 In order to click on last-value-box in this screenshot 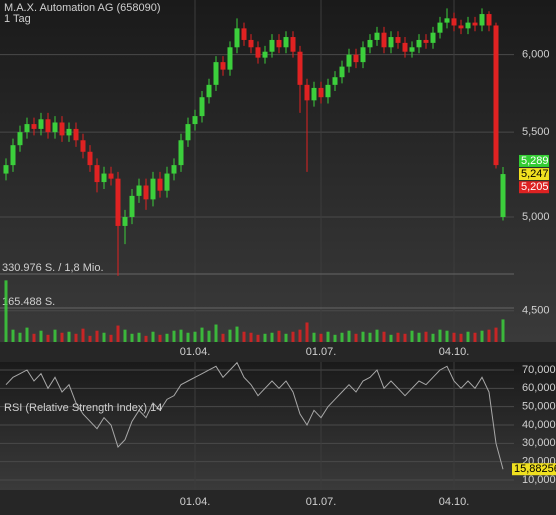, I will do `click(534, 469)`.